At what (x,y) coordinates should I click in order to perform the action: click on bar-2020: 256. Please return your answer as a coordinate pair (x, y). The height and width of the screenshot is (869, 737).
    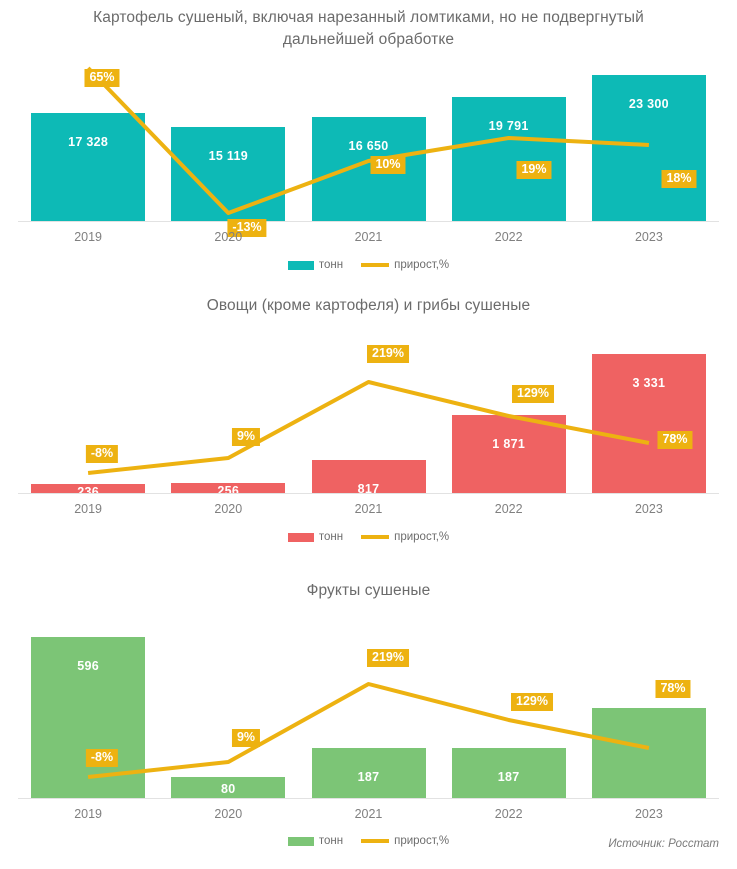
    Looking at the image, I should click on (228, 490).